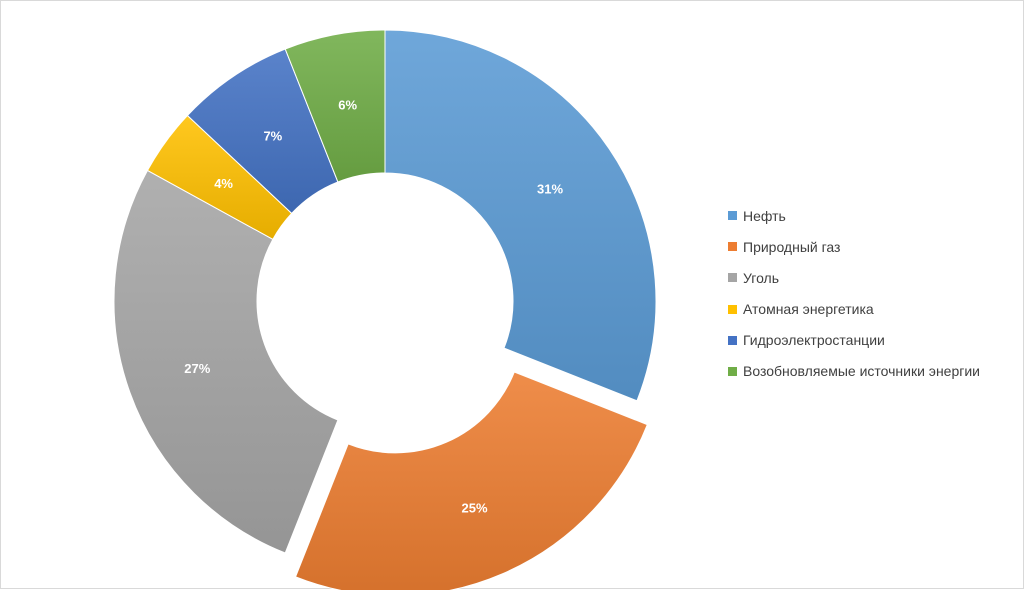 The width and height of the screenshot is (1024, 590). Describe the element at coordinates (732, 309) in the screenshot. I see `legend-swatch-nuclear` at that location.